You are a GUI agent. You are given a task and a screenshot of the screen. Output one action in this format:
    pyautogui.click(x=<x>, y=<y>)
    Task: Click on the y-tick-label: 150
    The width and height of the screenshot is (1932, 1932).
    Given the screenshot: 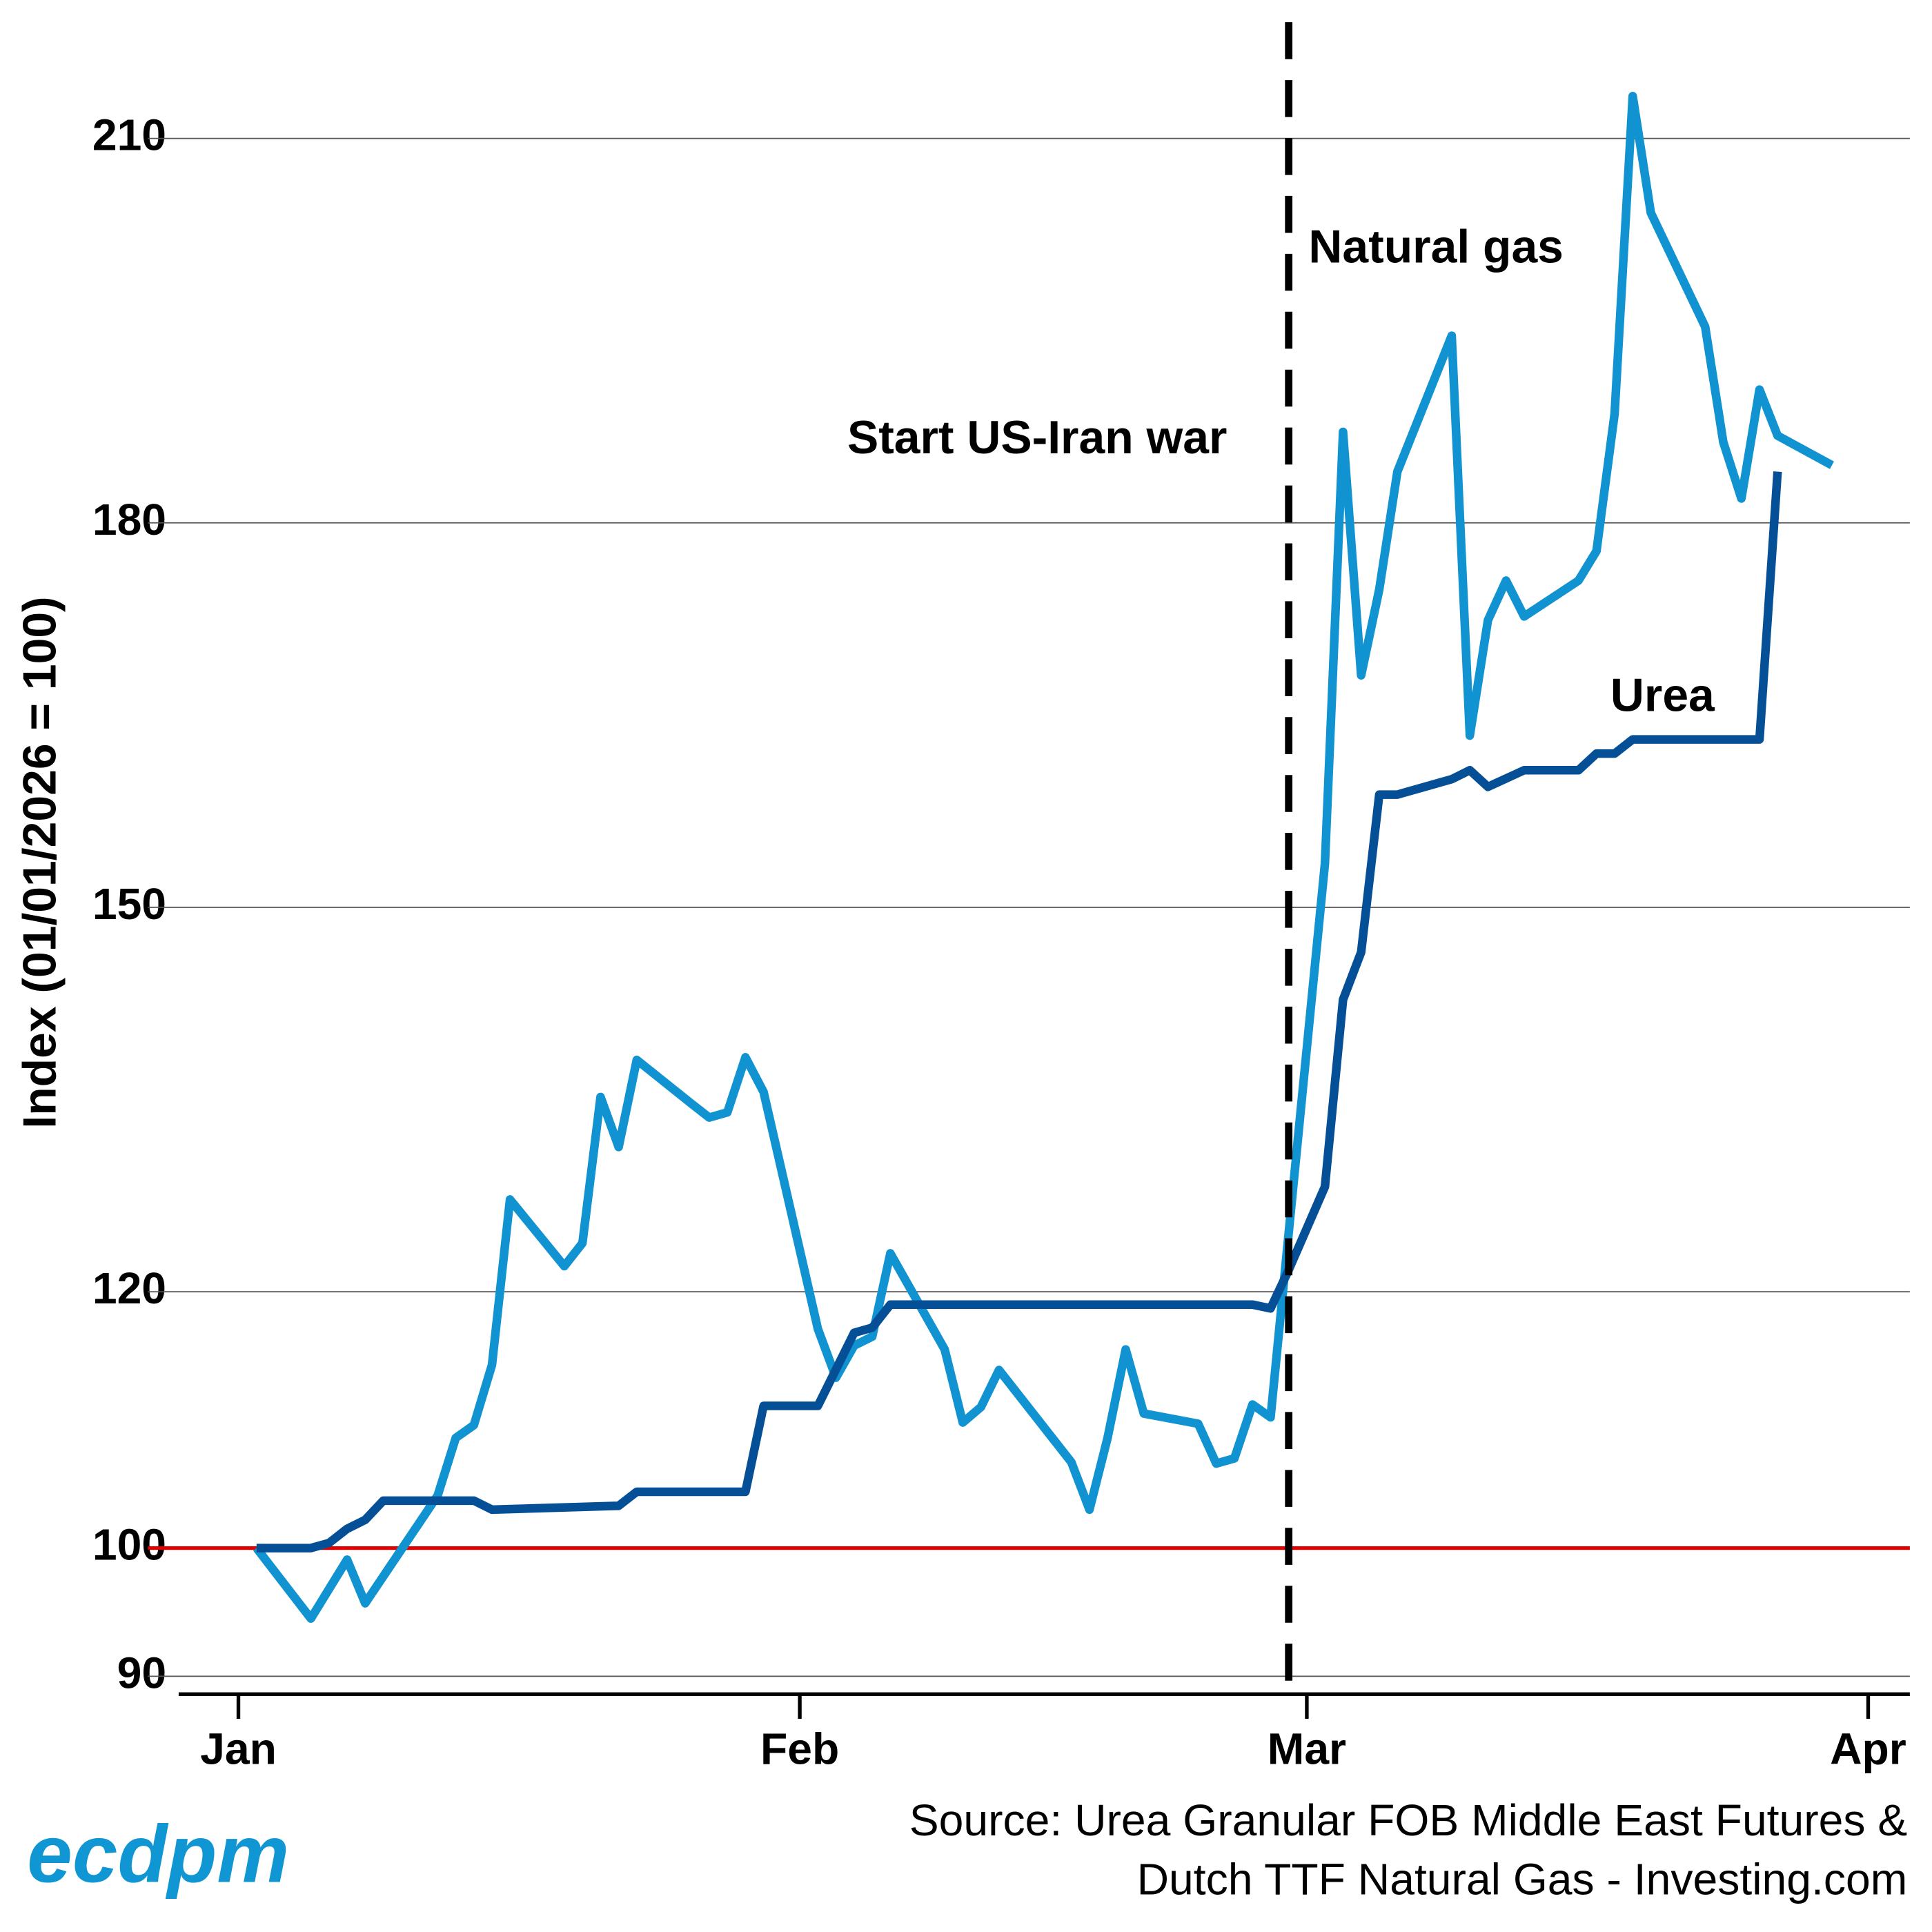 What is the action you would take?
    pyautogui.click(x=129, y=904)
    